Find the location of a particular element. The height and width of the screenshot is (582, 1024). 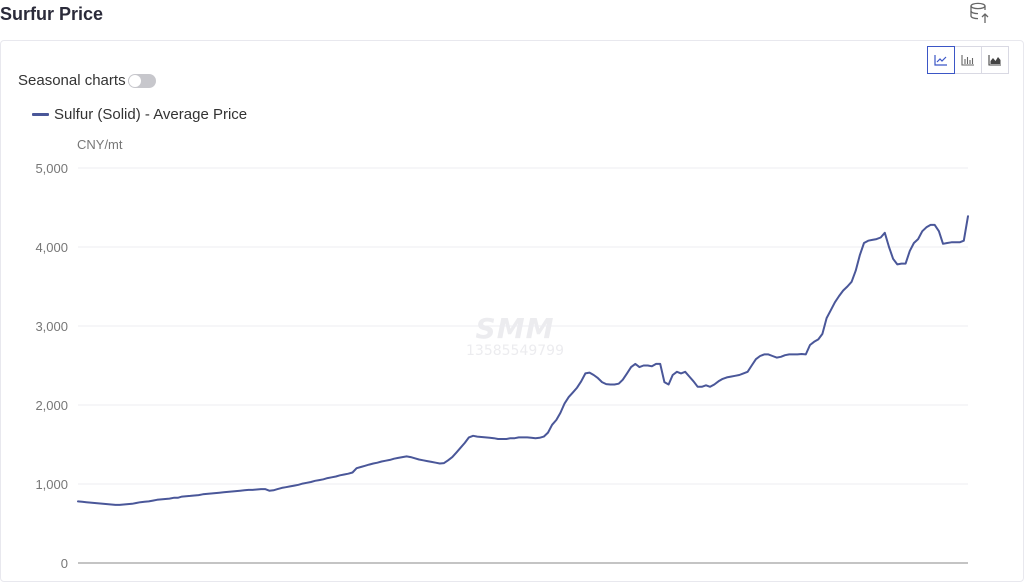

bar-chart-icon is located at coordinates (967, 60).